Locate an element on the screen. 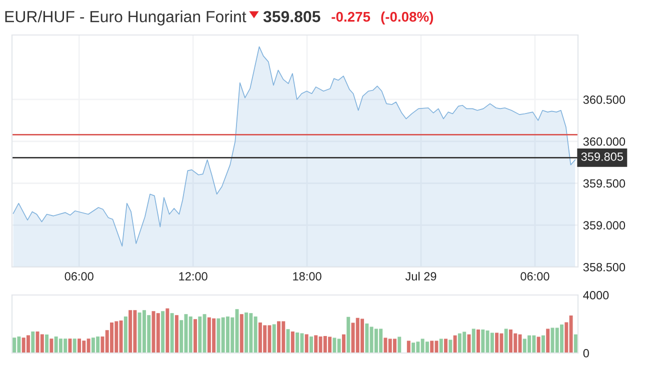 Image resolution: width=651 pixels, height=375 pixels. y-tick-label: 359.000 is located at coordinates (604, 225).